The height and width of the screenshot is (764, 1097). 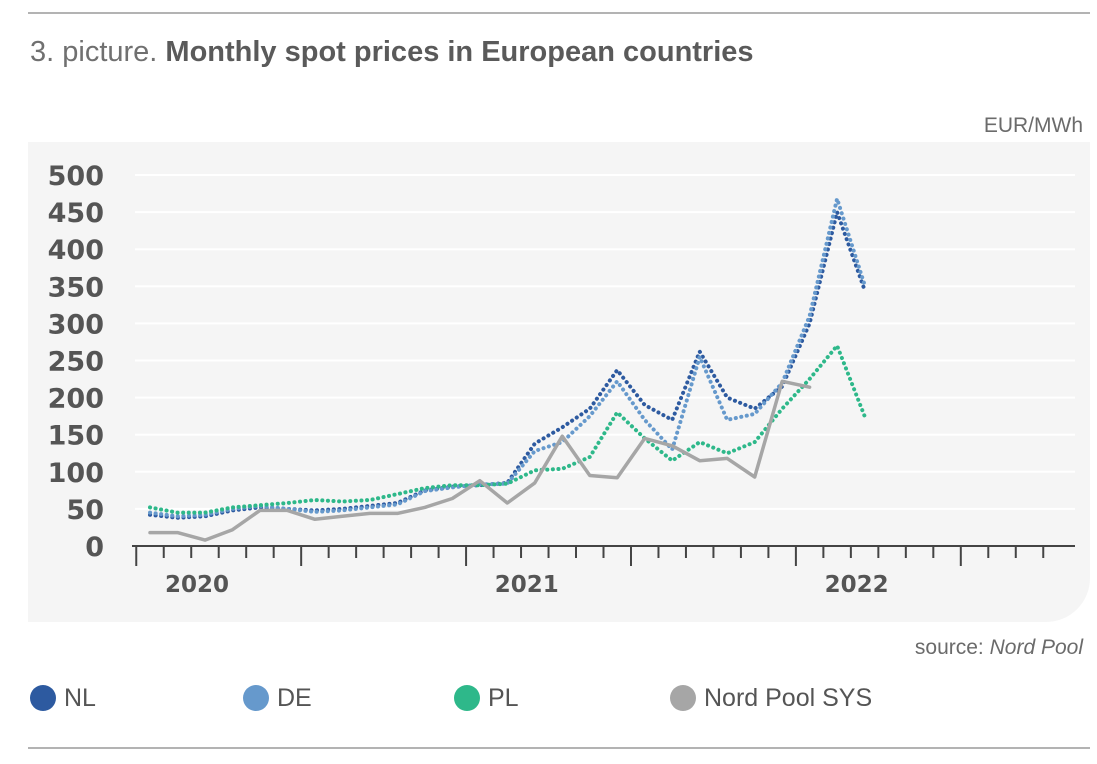 What do you see at coordinates (76, 436) in the screenshot?
I see `y-tick-label-150: 150` at bounding box center [76, 436].